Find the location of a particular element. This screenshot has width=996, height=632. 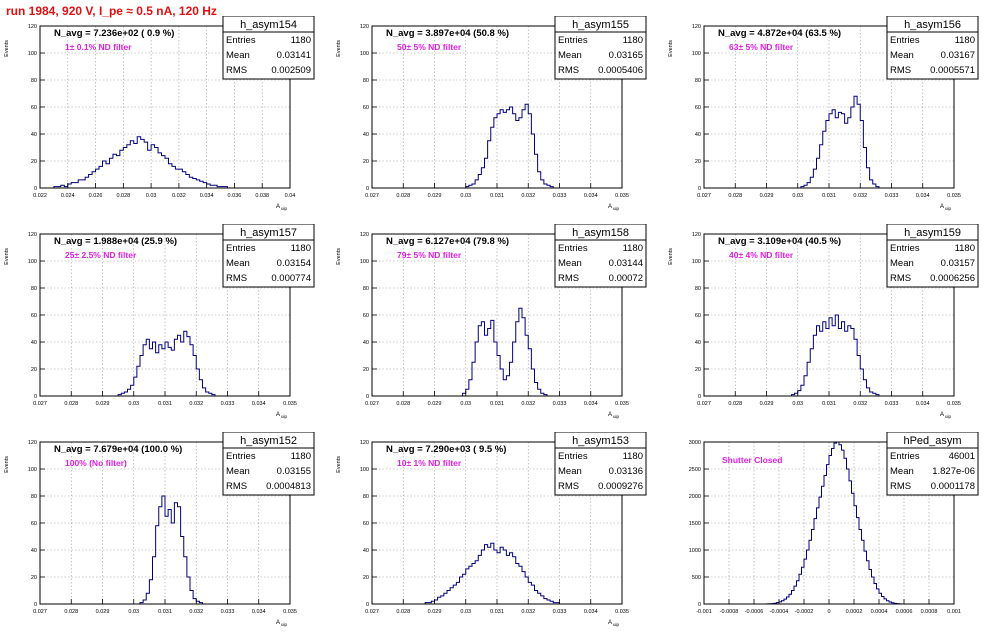

stat-value: 0.03165 is located at coordinates (626, 55).